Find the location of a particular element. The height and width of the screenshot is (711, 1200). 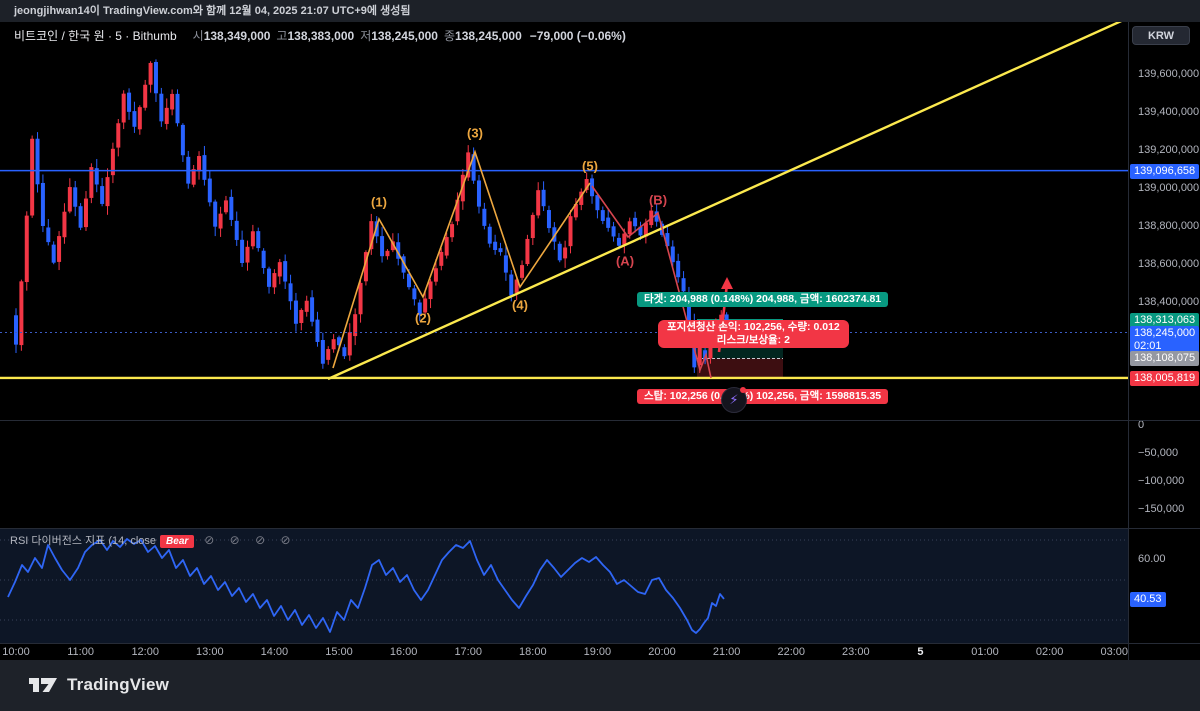

time-label: 01:00 is located at coordinates (985, 652).